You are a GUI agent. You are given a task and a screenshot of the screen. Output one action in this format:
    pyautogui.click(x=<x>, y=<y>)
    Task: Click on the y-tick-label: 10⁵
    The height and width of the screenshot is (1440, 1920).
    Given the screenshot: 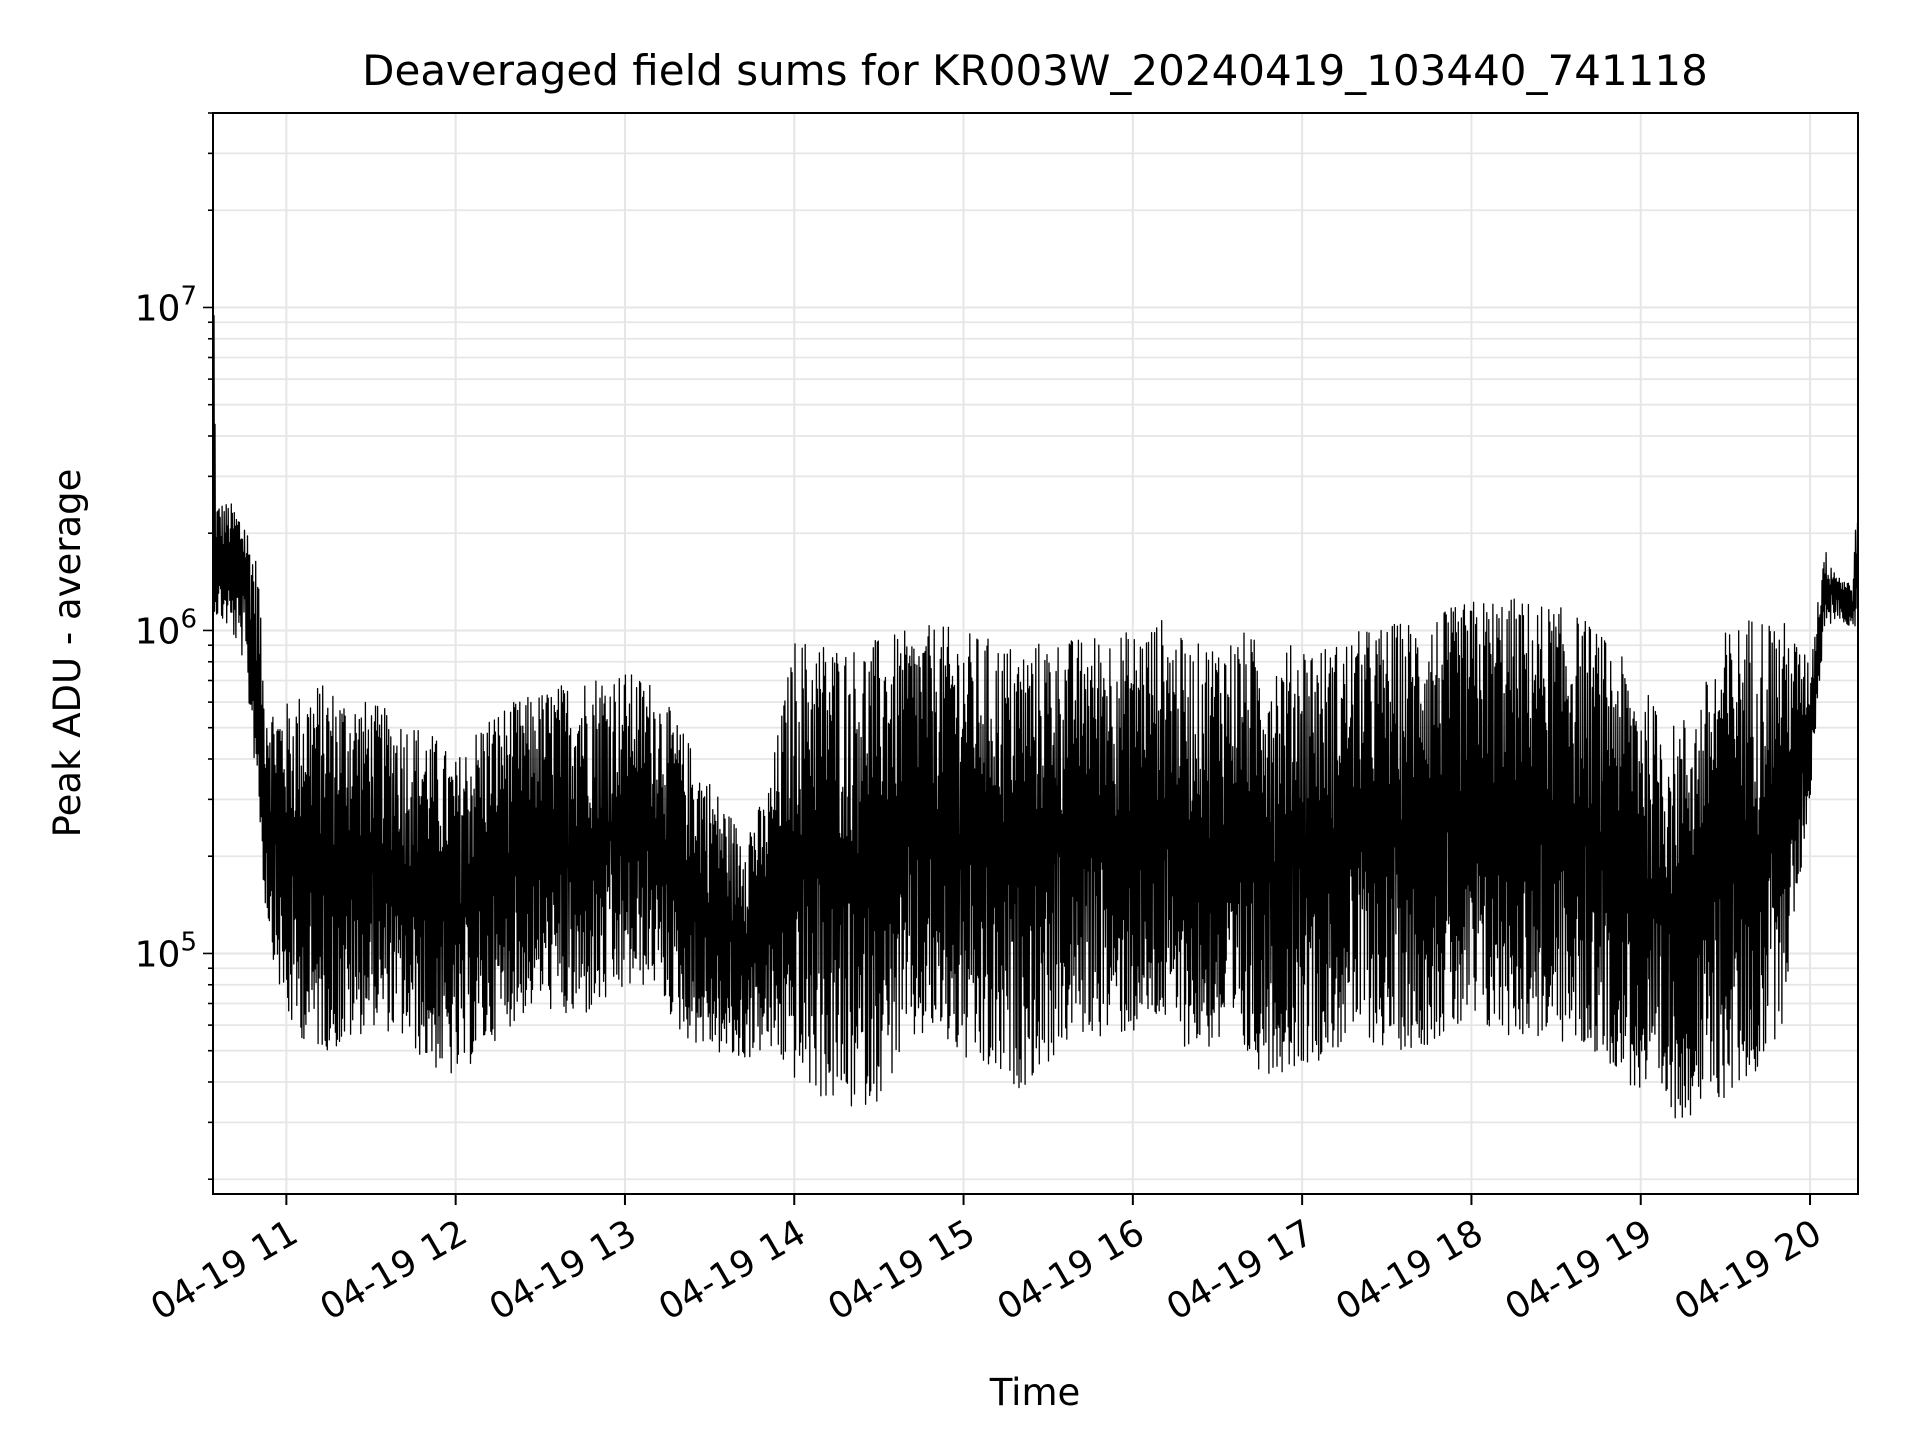 What is the action you would take?
    pyautogui.click(x=166, y=951)
    